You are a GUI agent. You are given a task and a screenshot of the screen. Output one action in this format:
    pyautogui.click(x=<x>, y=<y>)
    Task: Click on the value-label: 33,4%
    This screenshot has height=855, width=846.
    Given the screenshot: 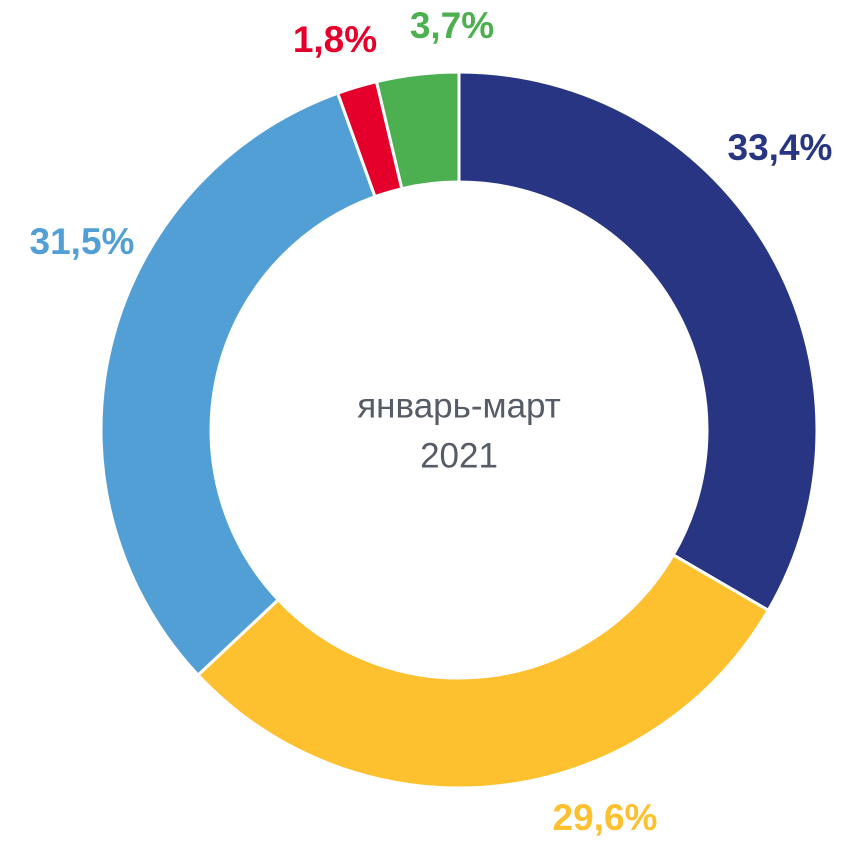 What is the action you would take?
    pyautogui.click(x=780, y=147)
    